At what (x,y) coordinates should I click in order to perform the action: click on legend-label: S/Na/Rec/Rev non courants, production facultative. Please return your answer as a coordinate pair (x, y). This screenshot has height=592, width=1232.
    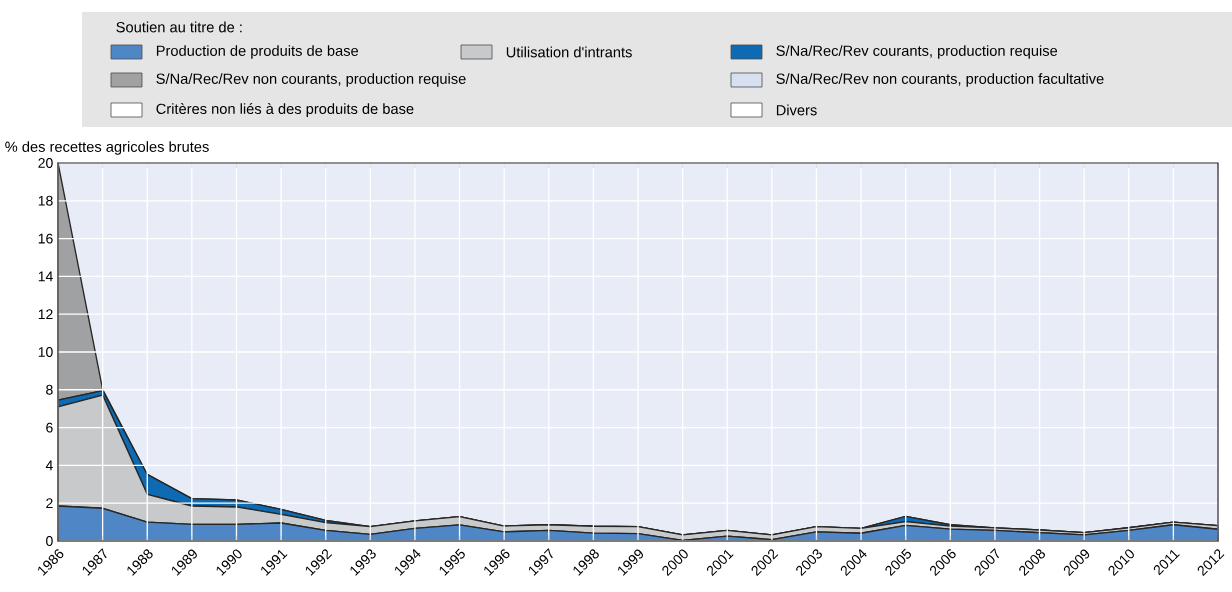
    Looking at the image, I should click on (940, 80).